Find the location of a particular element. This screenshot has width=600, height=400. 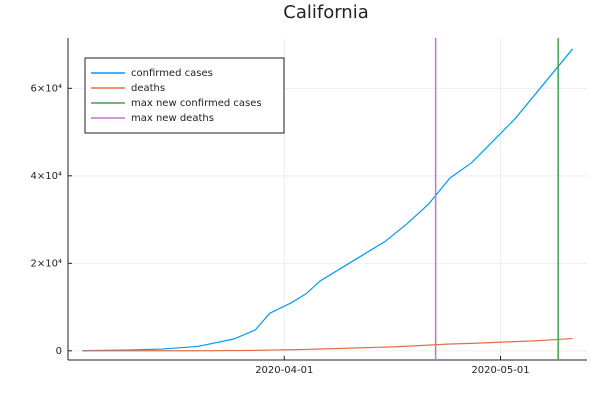

legend-box is located at coordinates (184, 95).